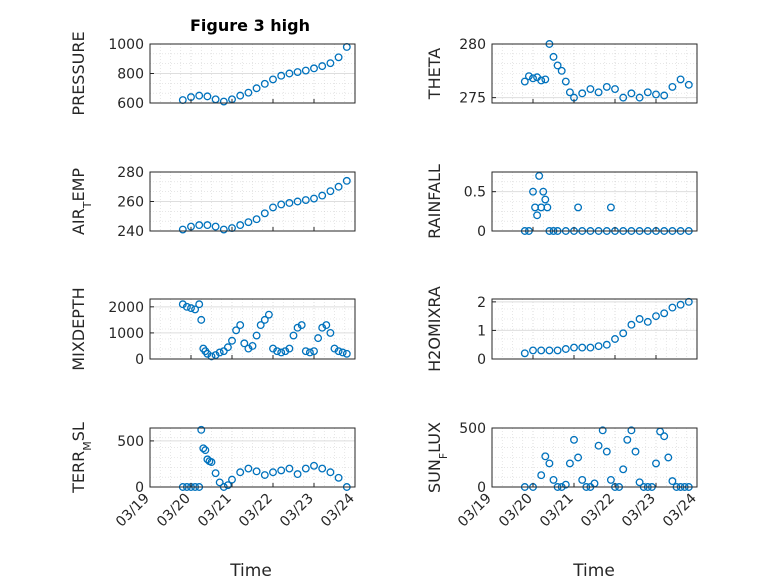 This screenshot has height=583, width=778. I want to click on y-tick-label: 260, so click(130, 203).